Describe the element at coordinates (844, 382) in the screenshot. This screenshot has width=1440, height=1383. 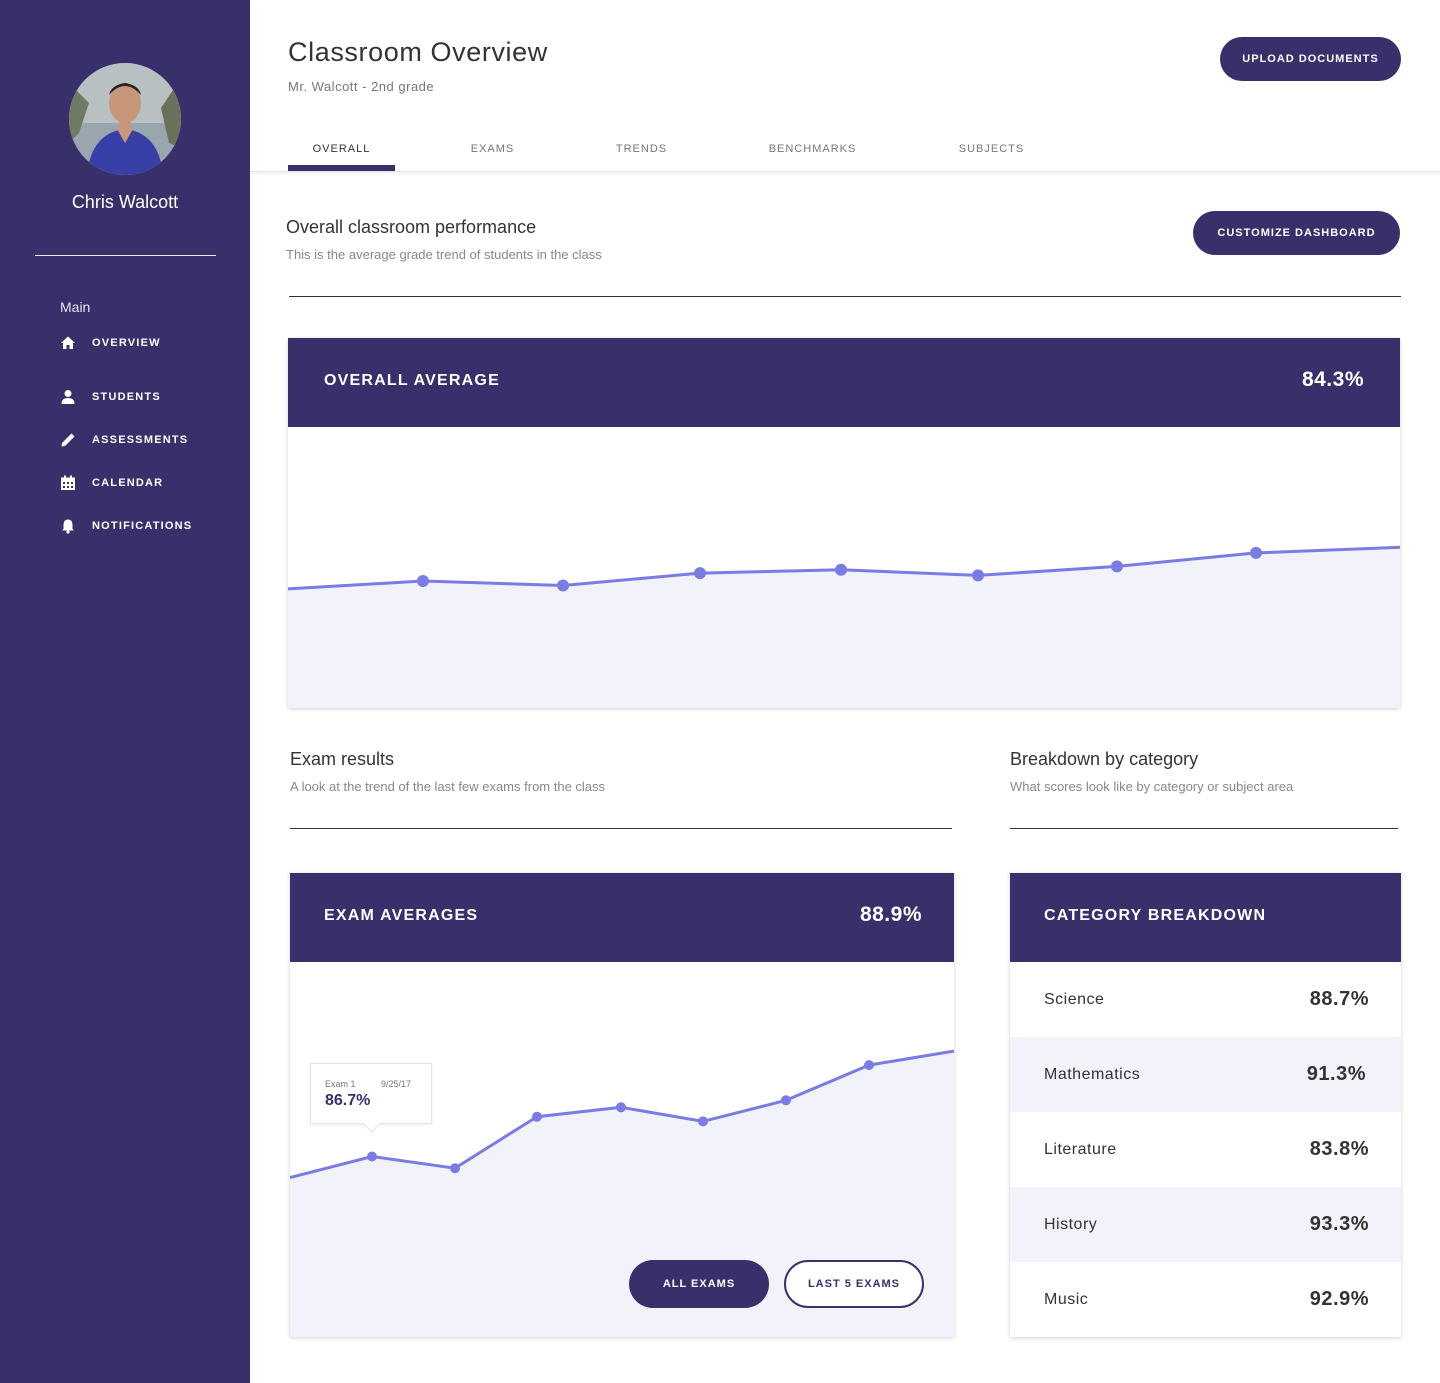
I see `card-header: OVERALL AVERAGE 84.3%` at that location.